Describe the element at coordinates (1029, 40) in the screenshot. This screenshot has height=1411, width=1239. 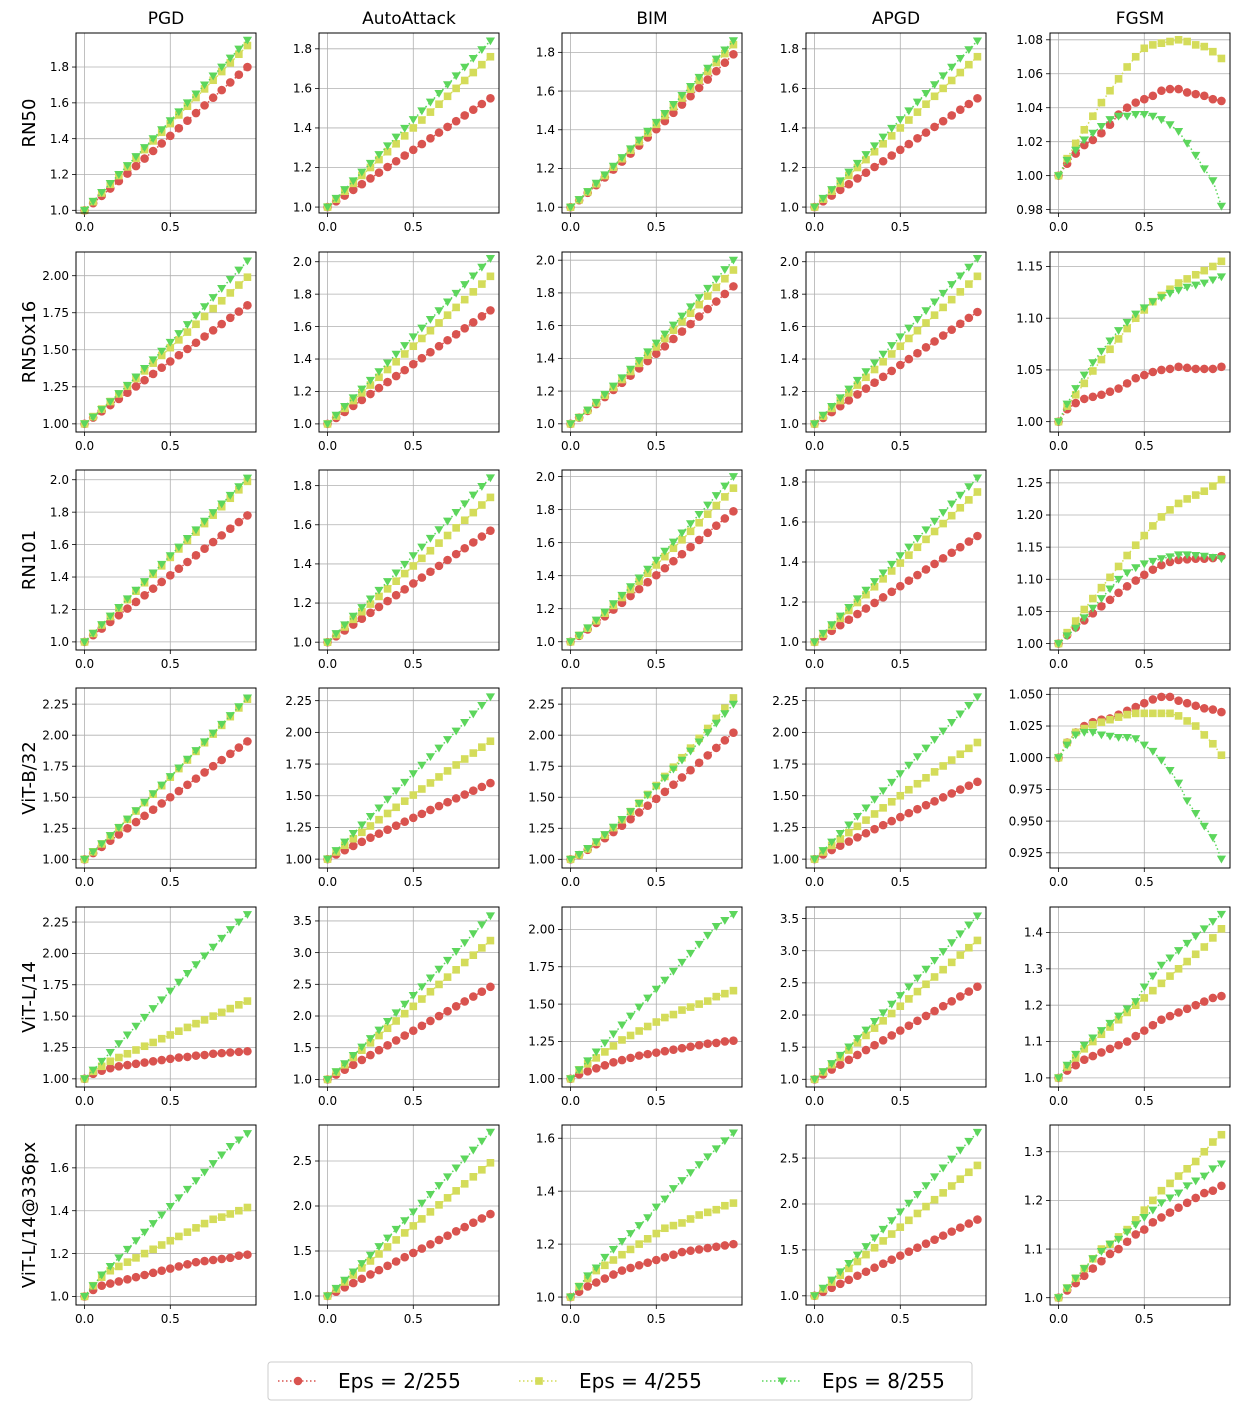
I see `y-tick-label: 1.08` at that location.